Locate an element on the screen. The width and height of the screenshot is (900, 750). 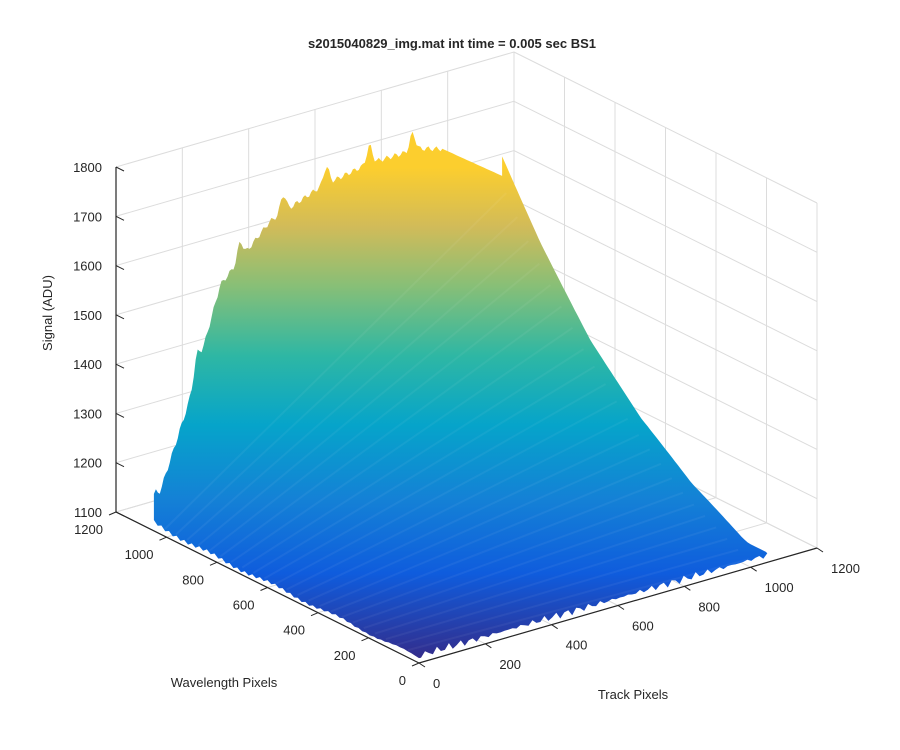
z-tick-label: 1800 is located at coordinates (87, 167).